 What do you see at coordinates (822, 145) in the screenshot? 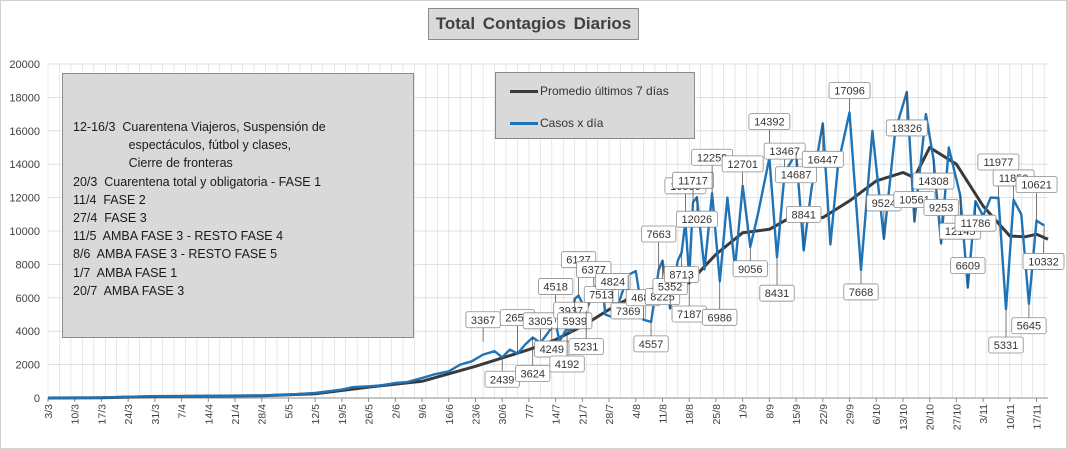
I see `data-callout: 16447` at bounding box center [822, 145].